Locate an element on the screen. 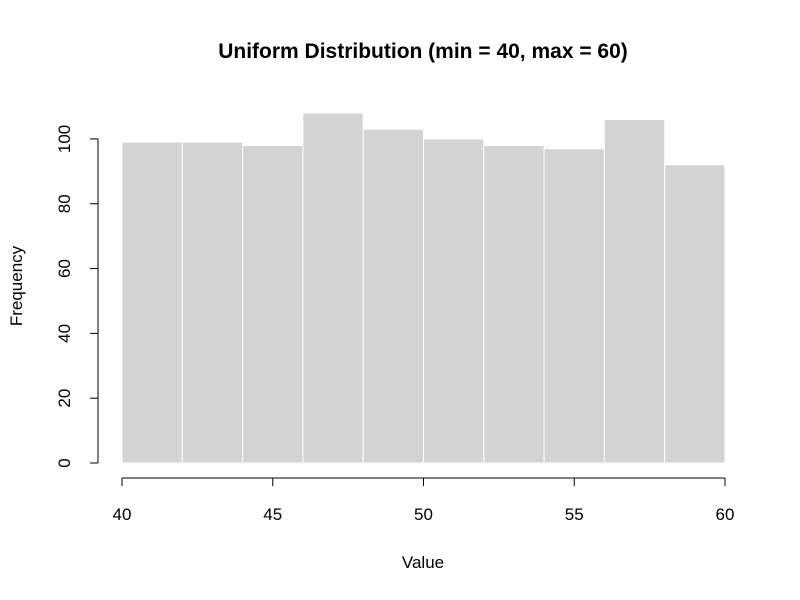 This screenshot has height=600, width=800. y-tick-label: 100 is located at coordinates (64, 139).